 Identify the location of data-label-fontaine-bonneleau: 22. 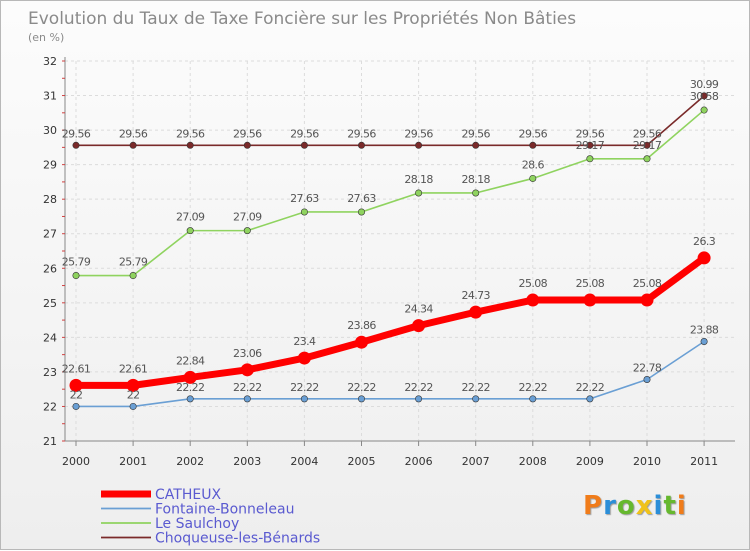
(133, 394).